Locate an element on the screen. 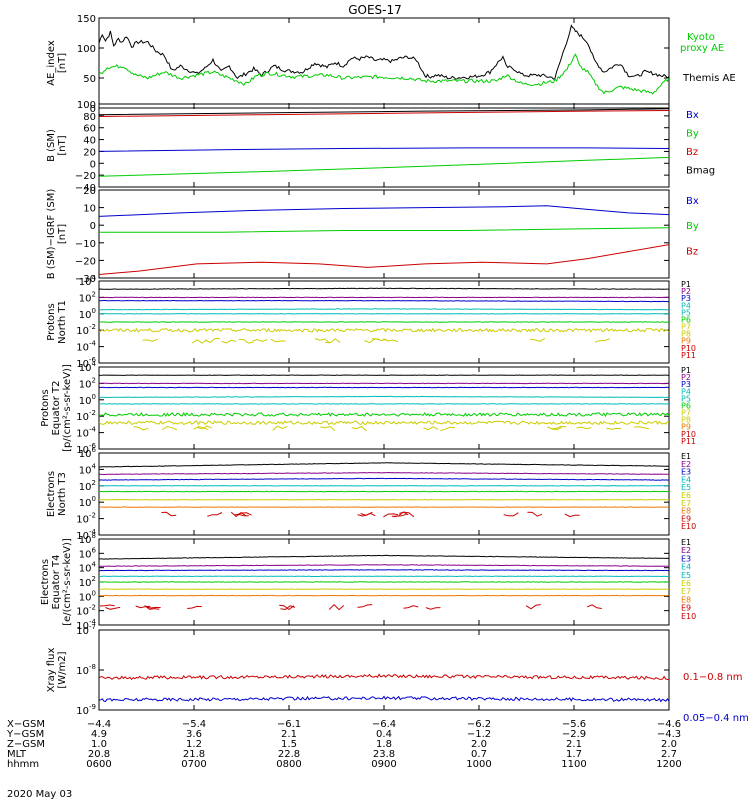 This screenshot has height=800, width=750. legend-entry: E6 is located at coordinates (686, 583).